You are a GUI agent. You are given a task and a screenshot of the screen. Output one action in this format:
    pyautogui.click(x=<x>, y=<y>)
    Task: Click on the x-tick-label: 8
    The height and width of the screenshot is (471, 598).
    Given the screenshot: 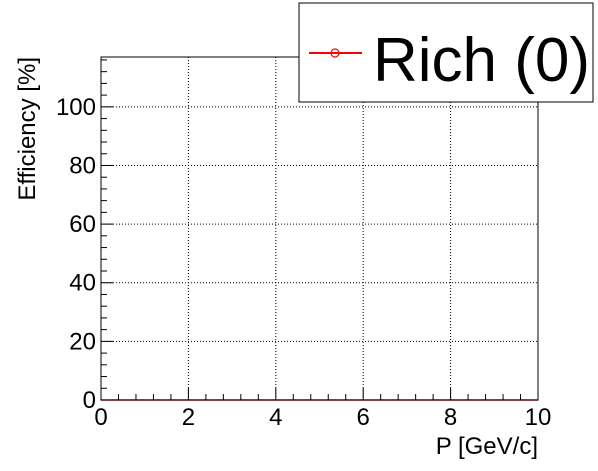 What is the action you would take?
    pyautogui.click(x=450, y=417)
    